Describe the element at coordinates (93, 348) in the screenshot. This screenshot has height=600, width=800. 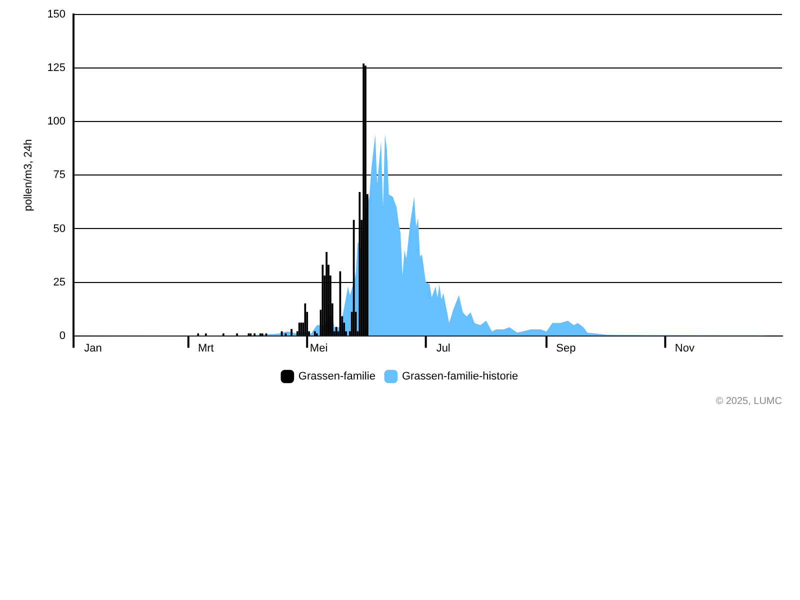
I see `x-tick-label: Jan` at that location.